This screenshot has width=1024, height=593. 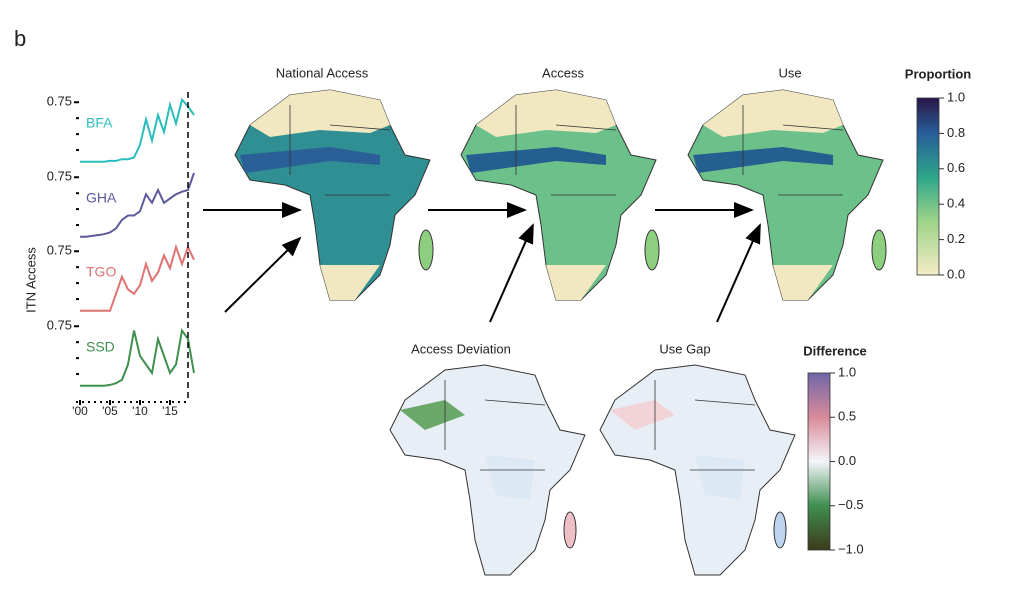 I want to click on colorbar-tick-label: −1.0, so click(x=851, y=548).